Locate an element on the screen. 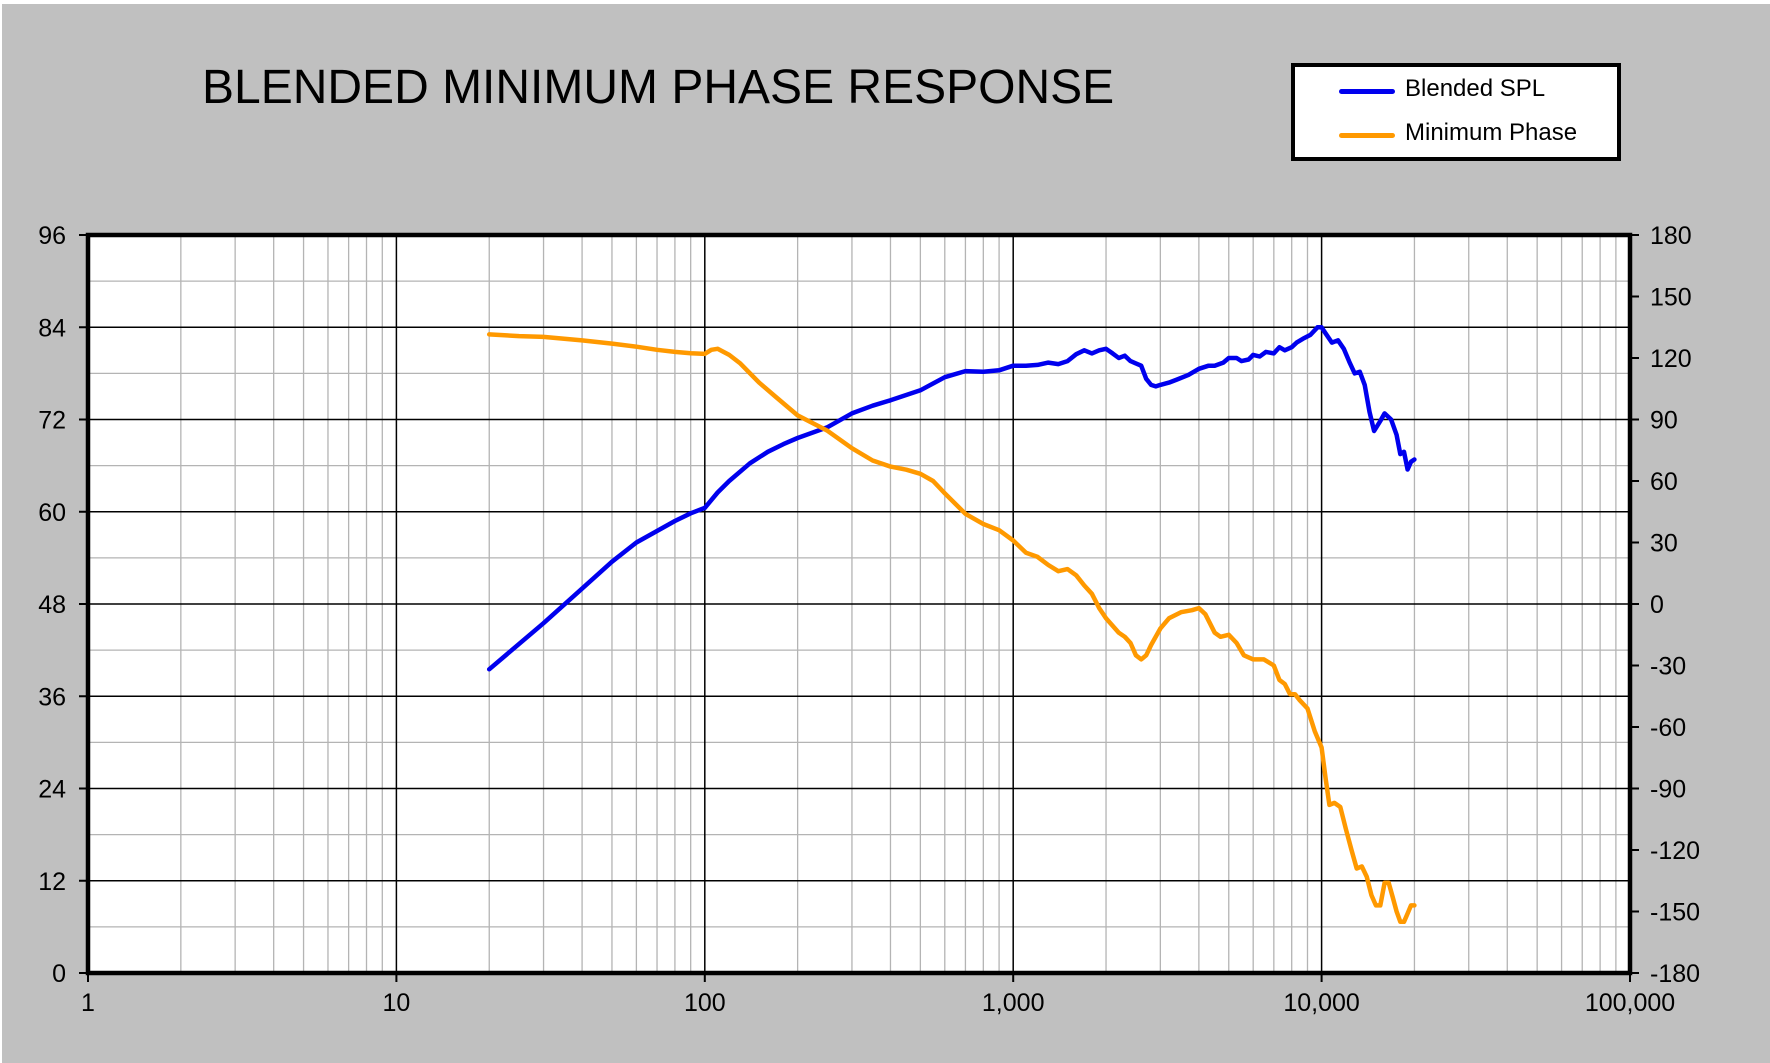 The height and width of the screenshot is (1063, 1770). y2-tick-label: -90 is located at coordinates (1668, 790).